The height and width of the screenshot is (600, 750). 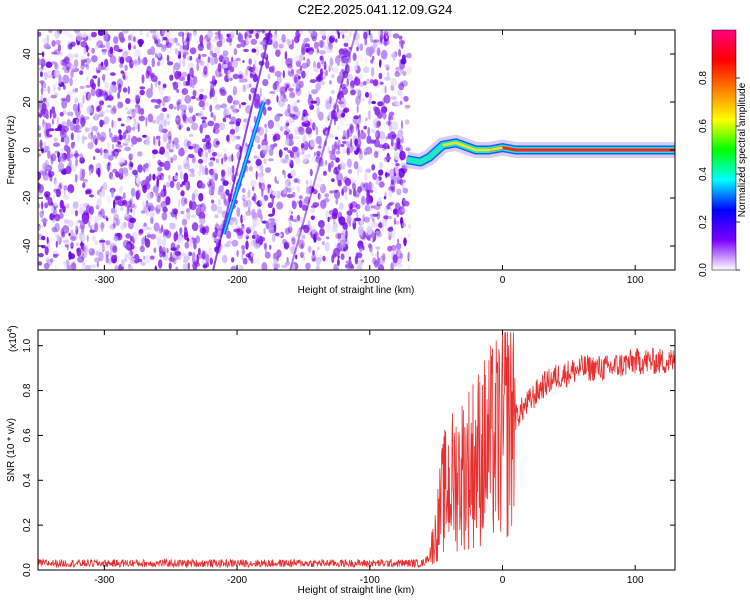 I want to click on spectrogram-x-label: Height of straight line (km), so click(x=356, y=290).